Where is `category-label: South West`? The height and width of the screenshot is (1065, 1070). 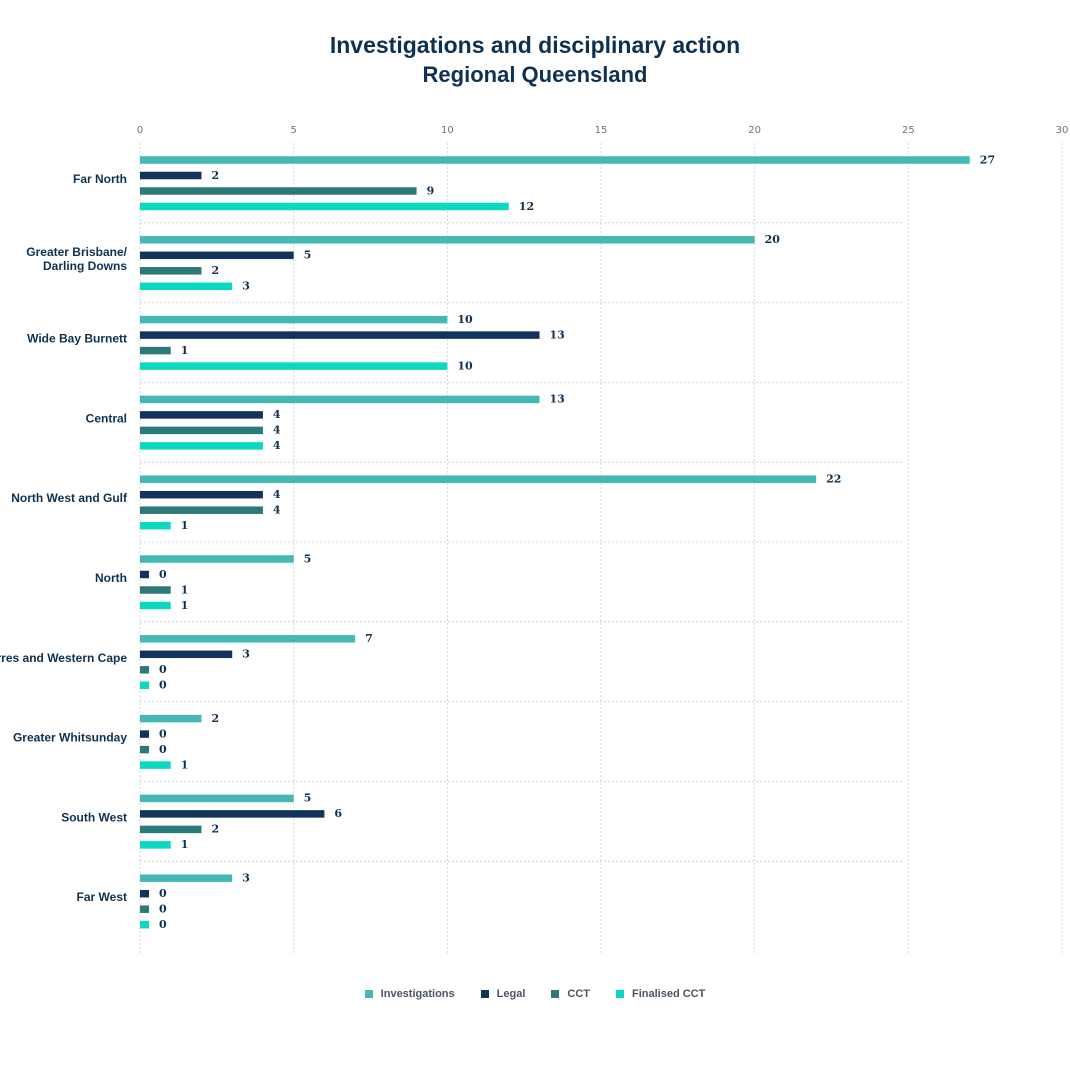 category-label: South West is located at coordinates (94, 817).